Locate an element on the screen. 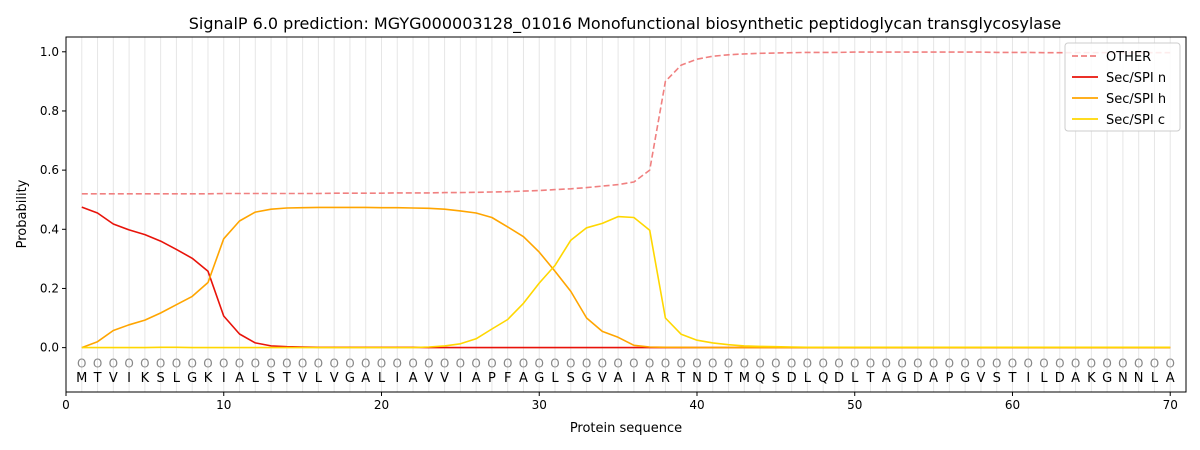 Image resolution: width=1200 pixels, height=450 pixels. sequence-residue: K is located at coordinates (208, 378).